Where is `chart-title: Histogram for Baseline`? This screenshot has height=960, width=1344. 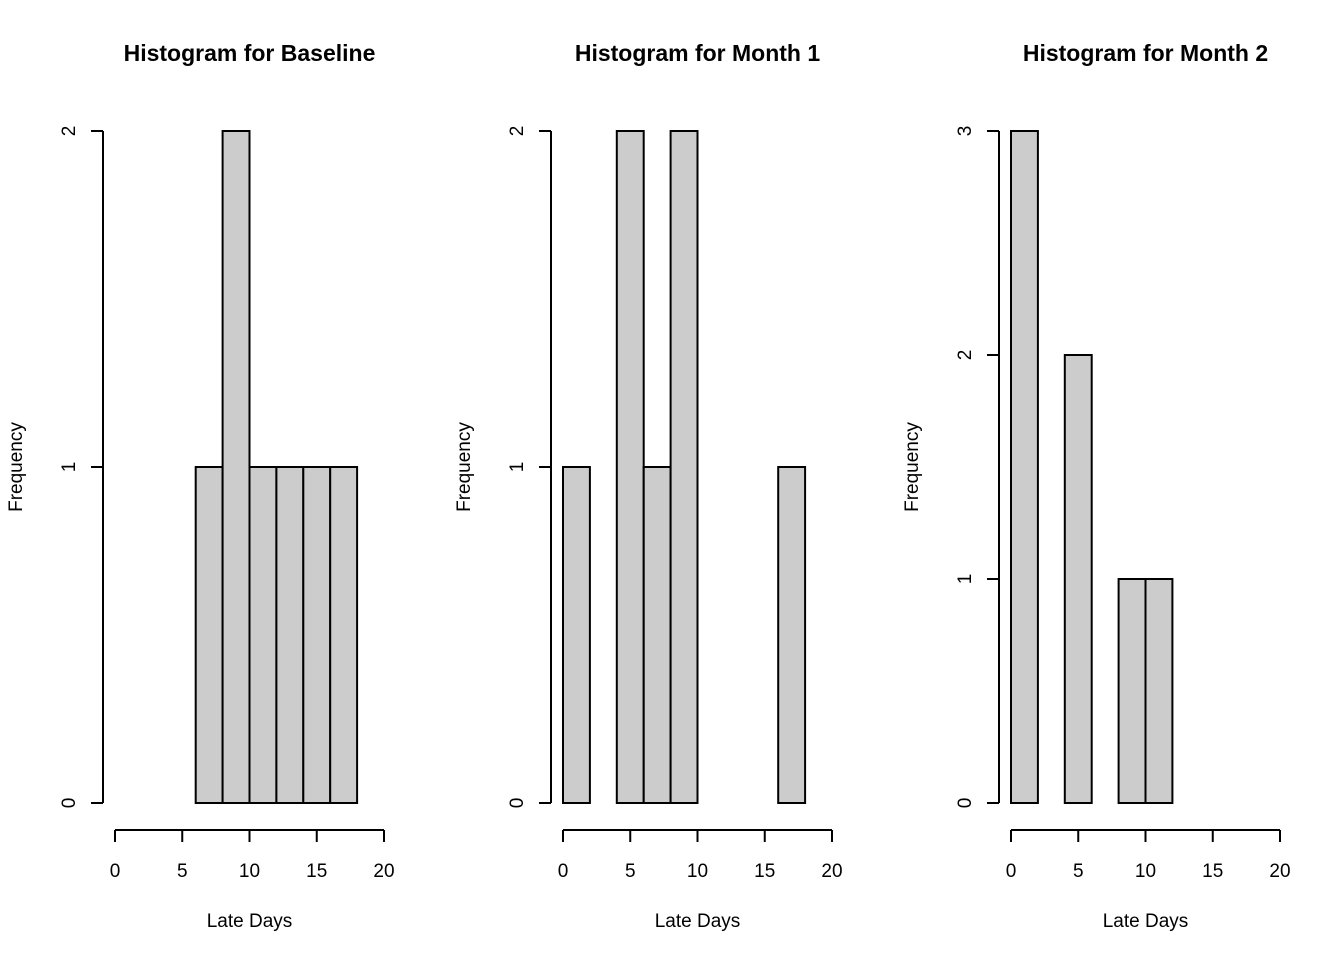 chart-title: Histogram for Baseline is located at coordinates (250, 53).